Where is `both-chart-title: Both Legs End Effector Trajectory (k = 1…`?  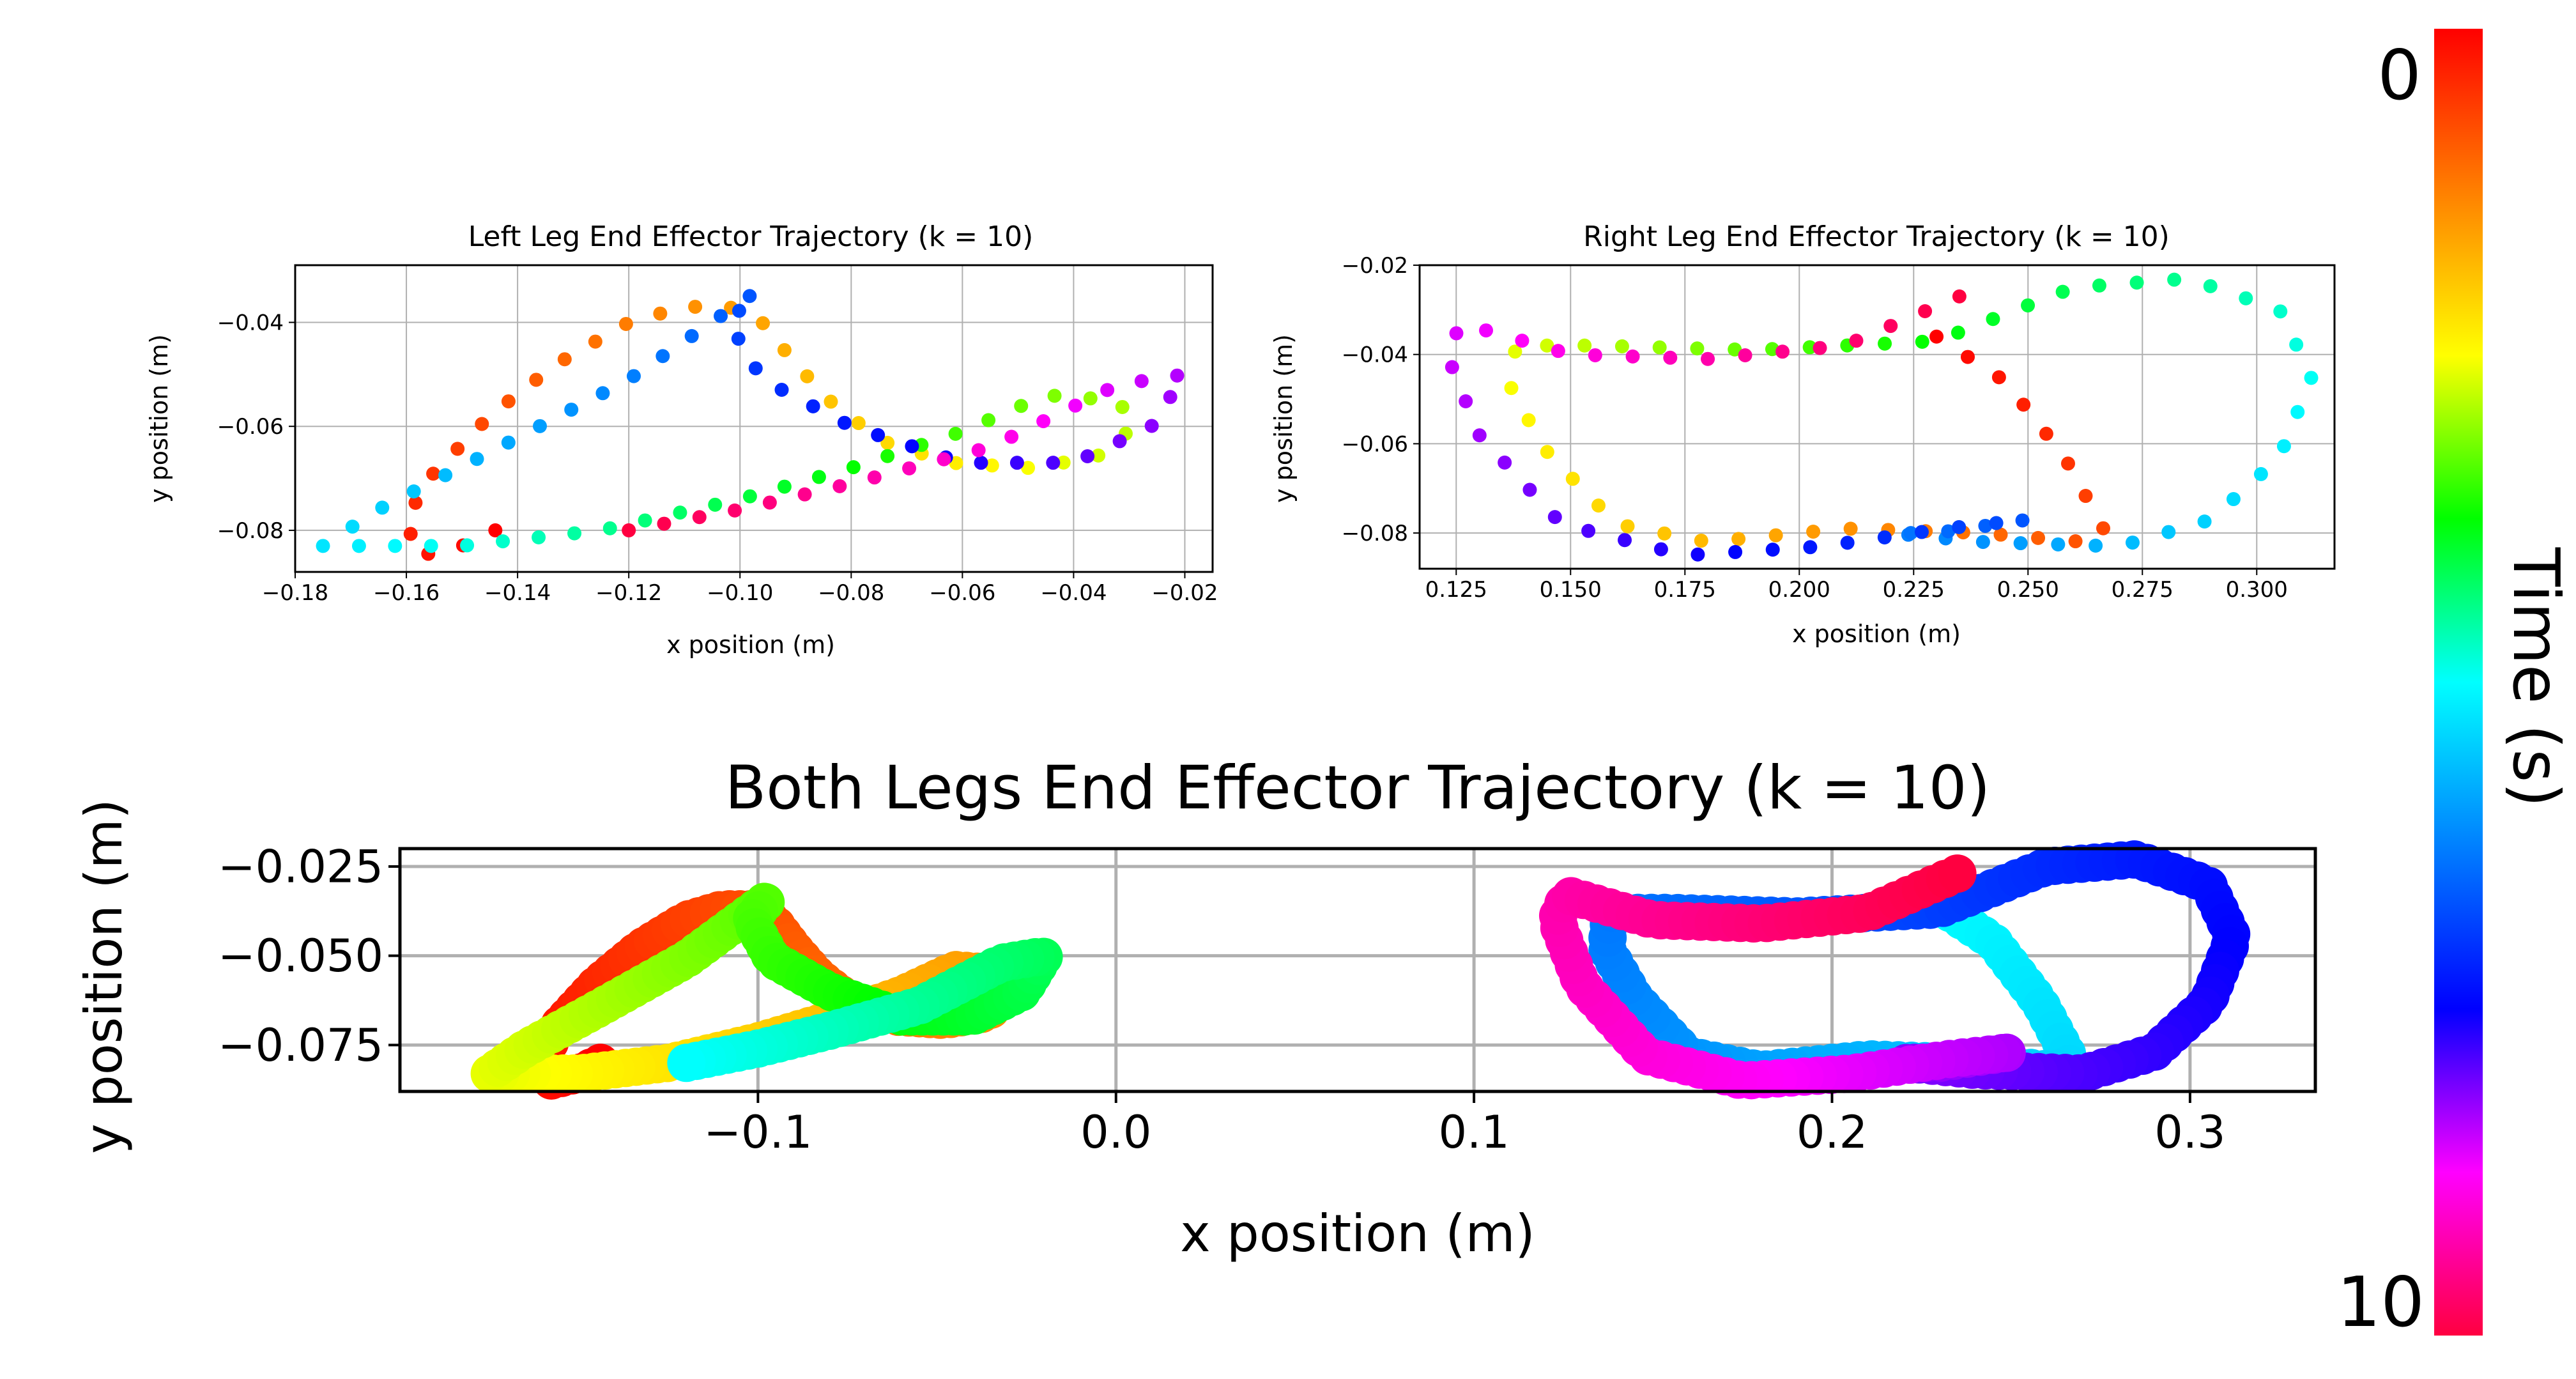 both-chart-title: Both Legs End Effector Trajectory (k = 1… is located at coordinates (1357, 788).